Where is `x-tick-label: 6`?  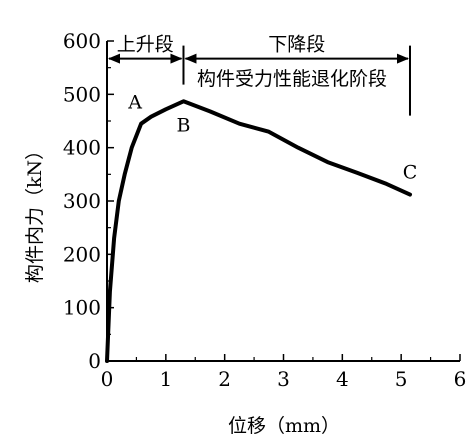 x-tick-label: 6 is located at coordinates (460, 379).